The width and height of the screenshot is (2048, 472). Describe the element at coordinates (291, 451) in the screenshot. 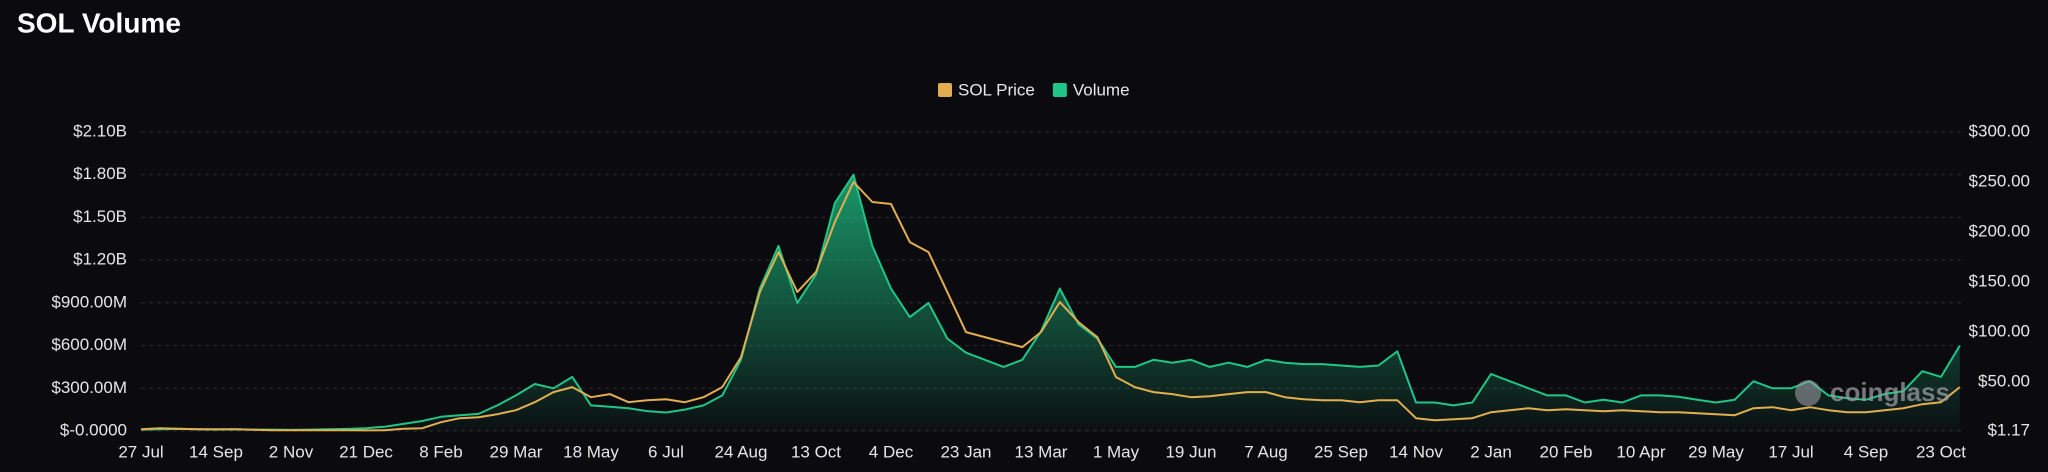

I see `x-tick-label: 2 Nov` at that location.